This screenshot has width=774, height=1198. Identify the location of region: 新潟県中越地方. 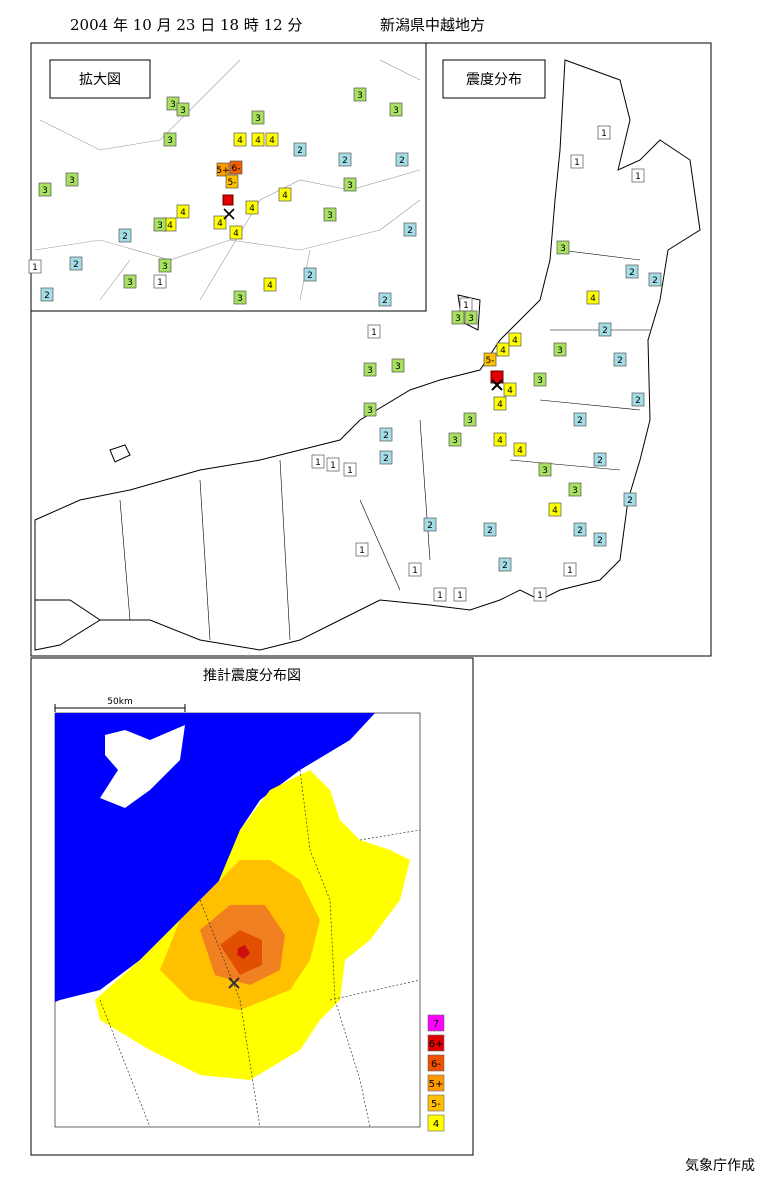
(432, 25).